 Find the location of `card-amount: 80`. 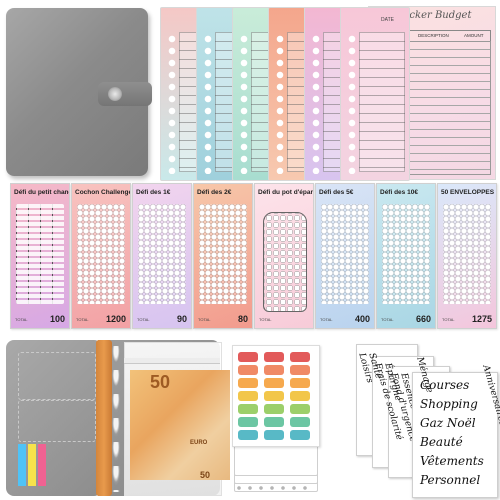

card-amount: 80 is located at coordinates (242, 319).